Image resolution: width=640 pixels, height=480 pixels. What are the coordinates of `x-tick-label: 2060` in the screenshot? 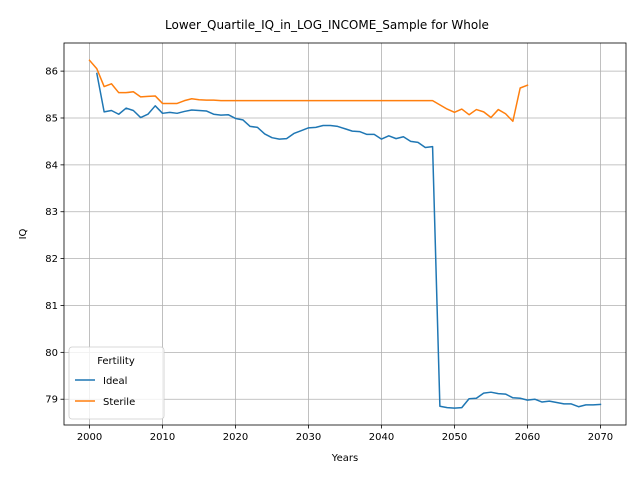 It's located at (527, 437).